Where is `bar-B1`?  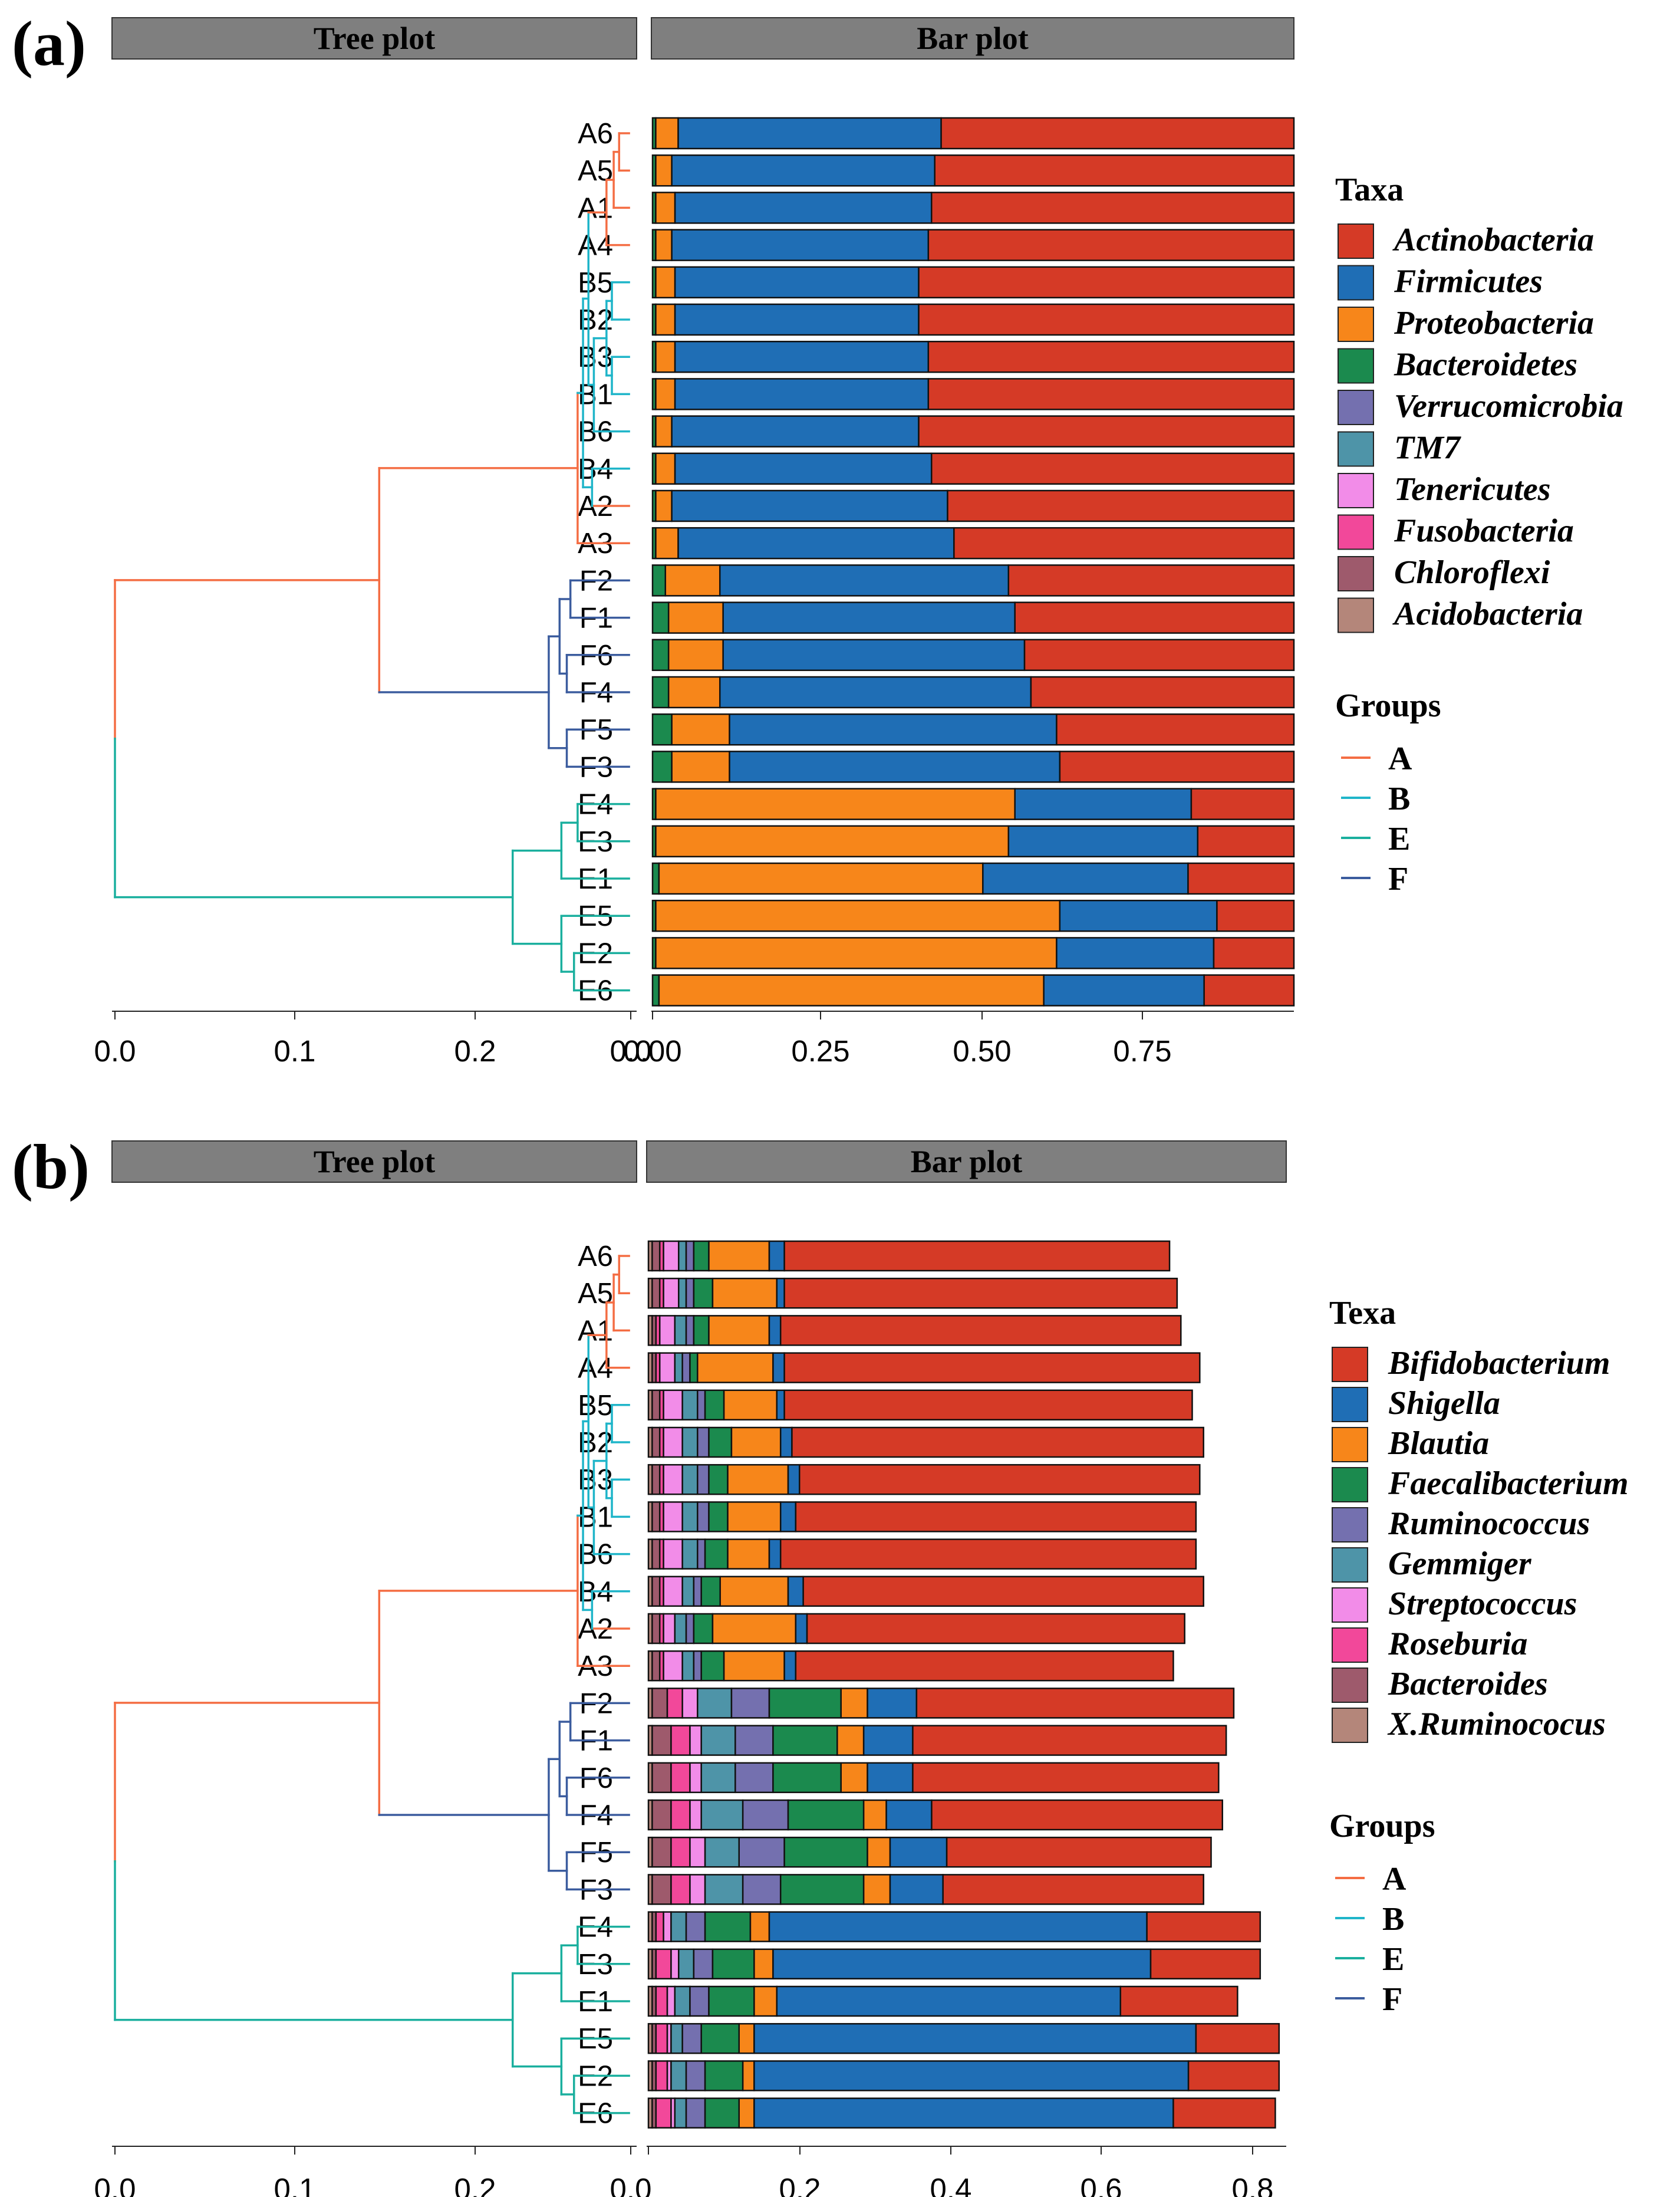 bar-B1 is located at coordinates (922, 1516).